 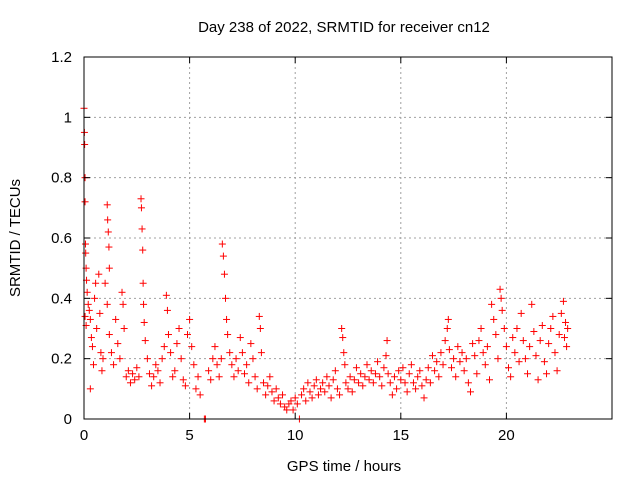 I want to click on y-tick-label: 0.6, so click(x=61, y=238).